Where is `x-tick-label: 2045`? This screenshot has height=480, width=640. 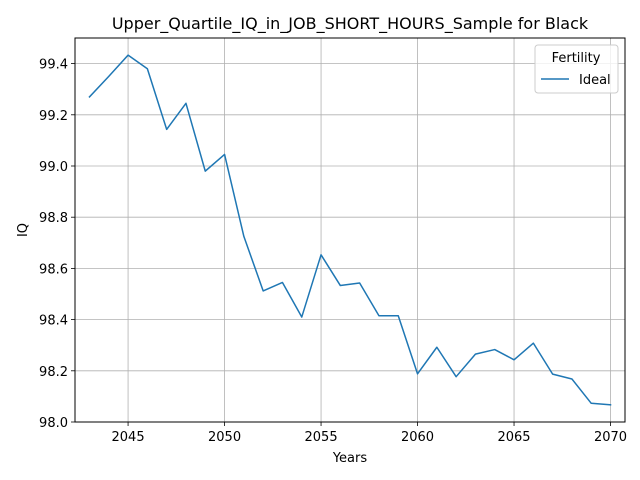 x-tick-label: 2045 is located at coordinates (128, 437).